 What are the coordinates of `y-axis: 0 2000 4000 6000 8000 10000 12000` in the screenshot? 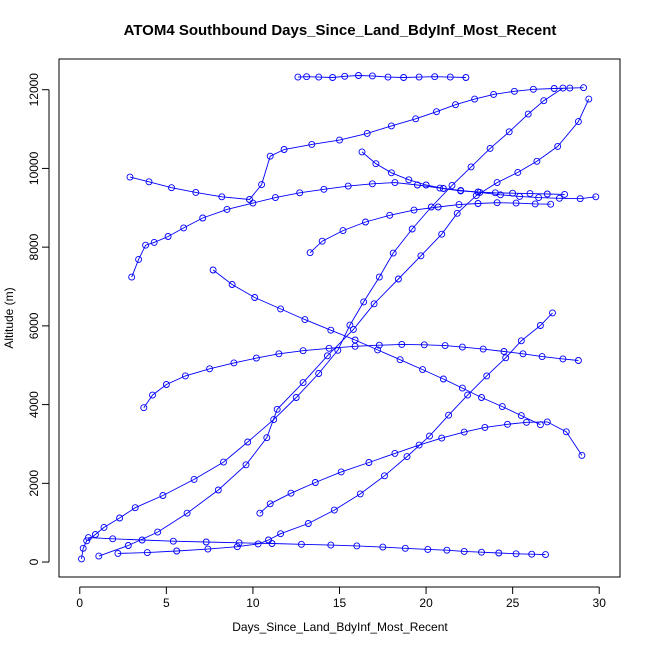 It's located at (38, 319).